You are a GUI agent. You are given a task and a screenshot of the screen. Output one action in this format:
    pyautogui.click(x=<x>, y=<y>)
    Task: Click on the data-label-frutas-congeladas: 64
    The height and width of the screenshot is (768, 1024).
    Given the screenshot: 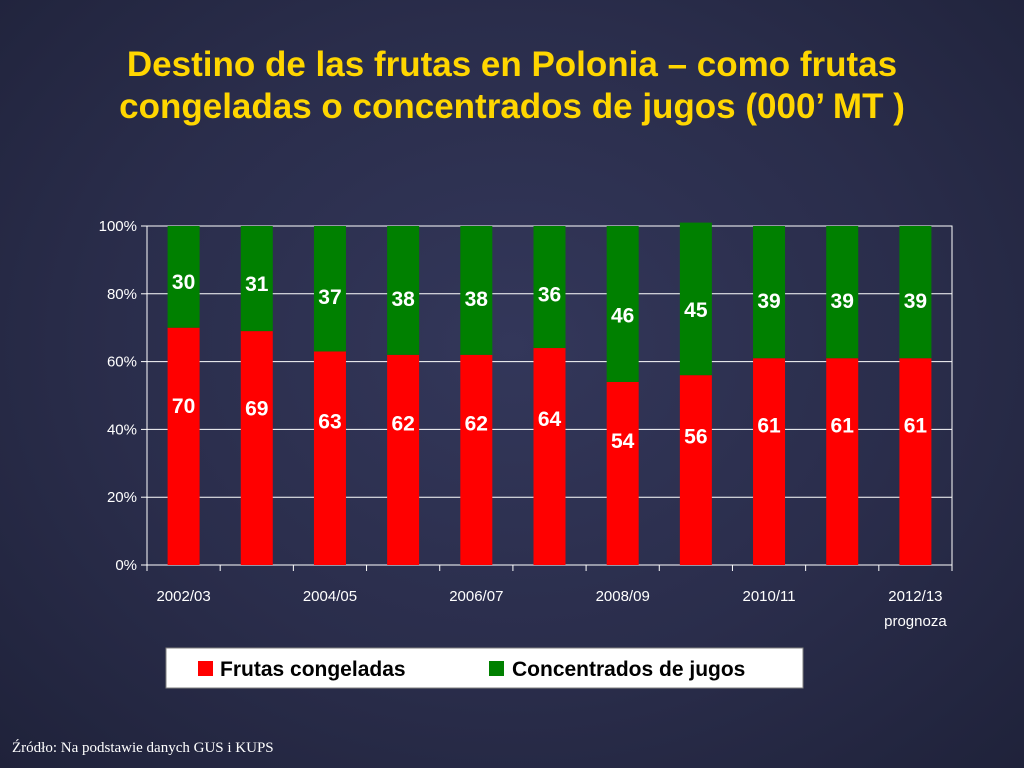 What is the action you would take?
    pyautogui.click(x=550, y=419)
    